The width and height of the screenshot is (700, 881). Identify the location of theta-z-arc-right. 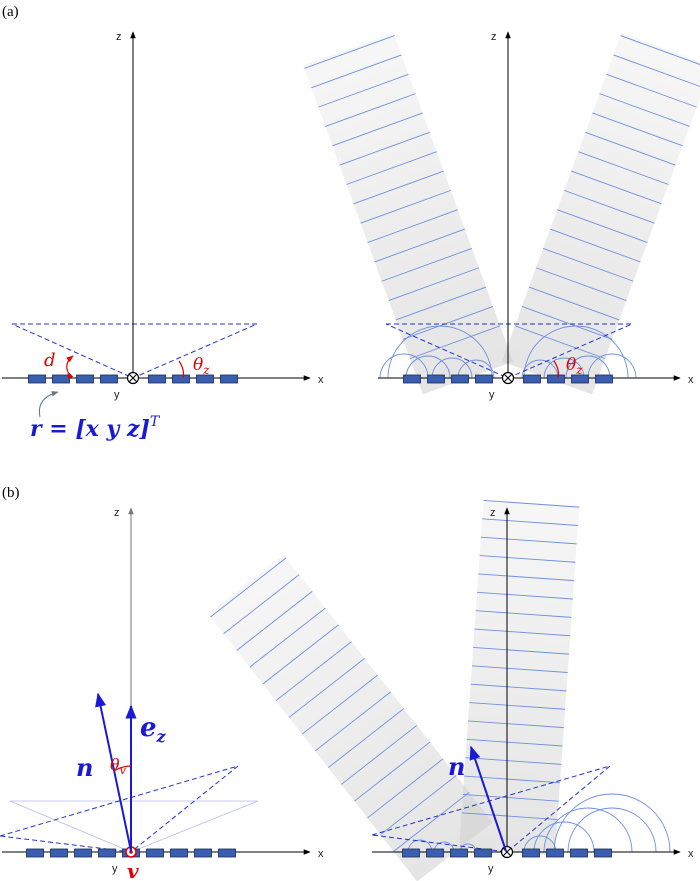
(556, 369).